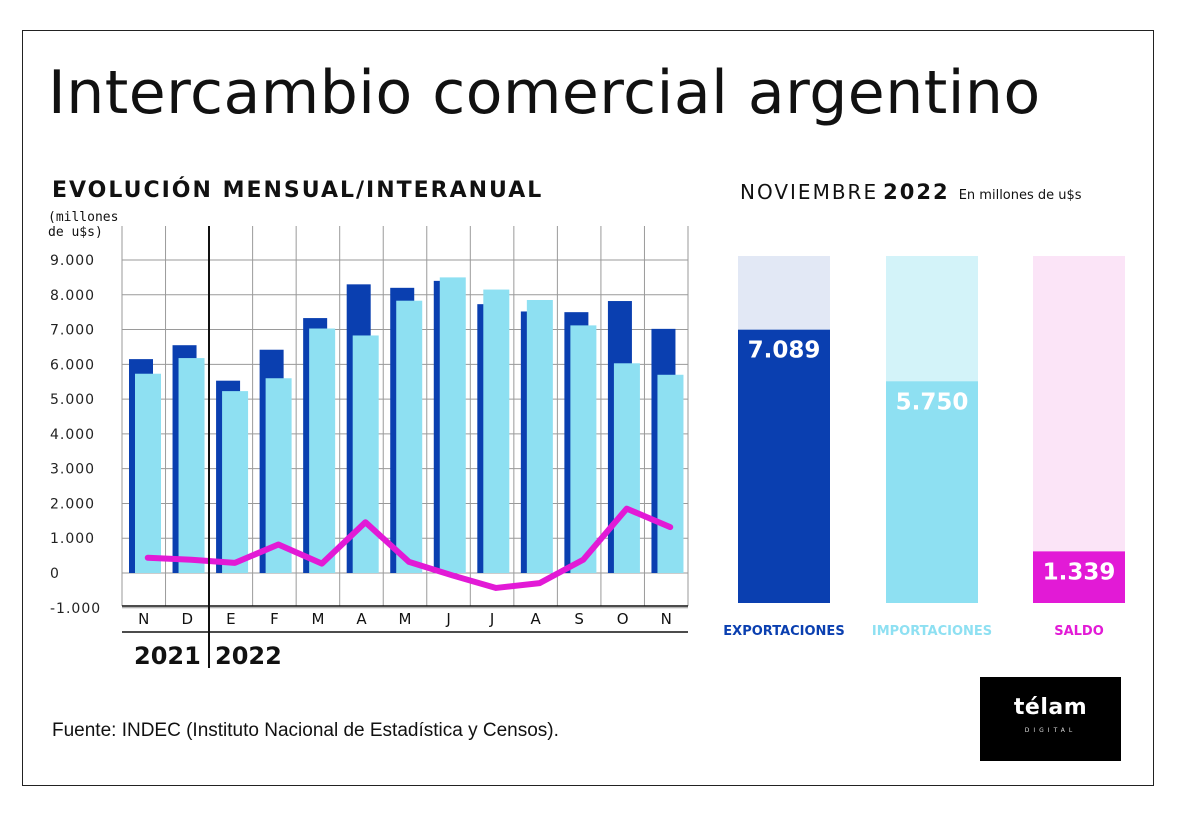 The image size is (1185, 818). I want to click on x-tick-label: F, so click(274, 619).